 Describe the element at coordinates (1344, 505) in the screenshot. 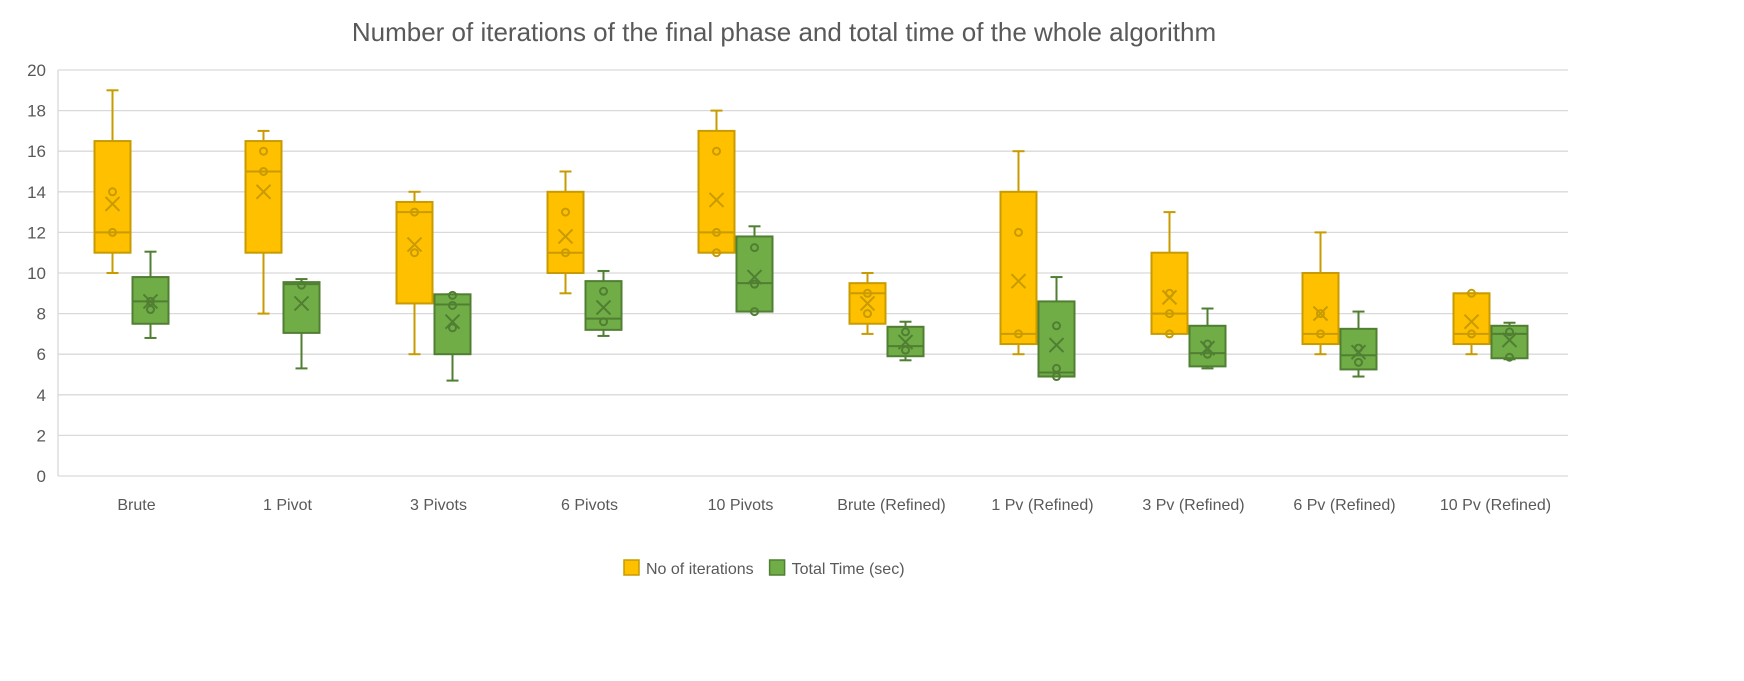

I see `x-tick-label: 6 Pv (Refined)` at that location.